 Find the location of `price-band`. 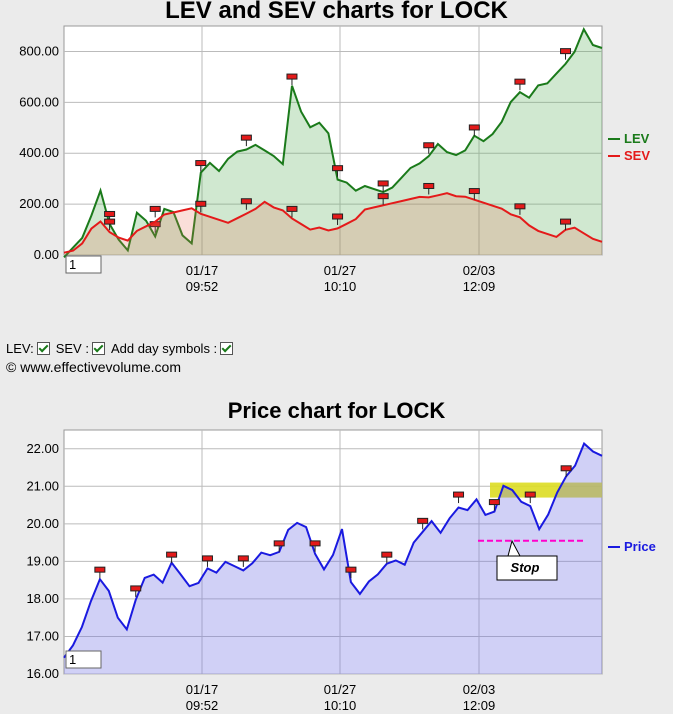

price-band is located at coordinates (546, 490).